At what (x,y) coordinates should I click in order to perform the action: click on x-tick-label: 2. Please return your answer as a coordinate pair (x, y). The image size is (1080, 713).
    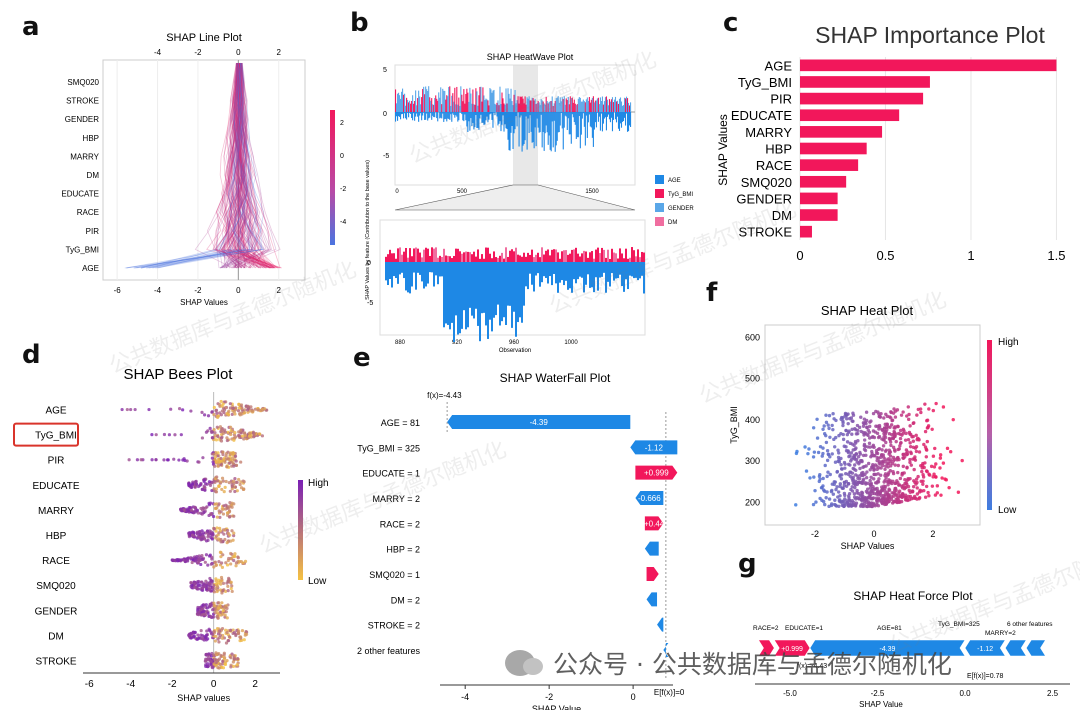
    Looking at the image, I should click on (932, 534).